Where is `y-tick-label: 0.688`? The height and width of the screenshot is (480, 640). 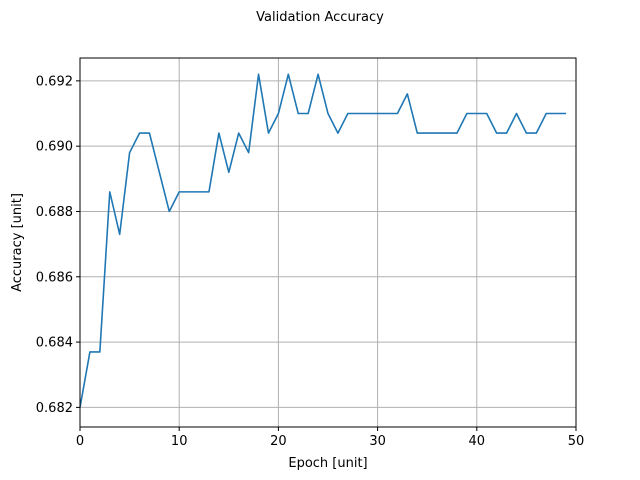 y-tick-label: 0.688 is located at coordinates (54, 212).